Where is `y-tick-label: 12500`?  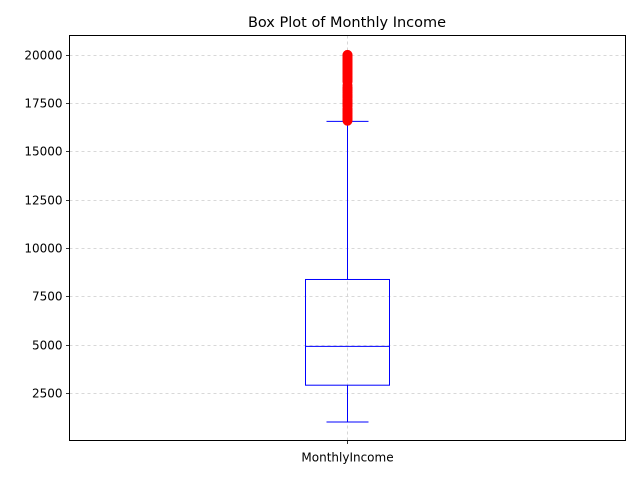 y-tick-label: 12500 is located at coordinates (43, 201).